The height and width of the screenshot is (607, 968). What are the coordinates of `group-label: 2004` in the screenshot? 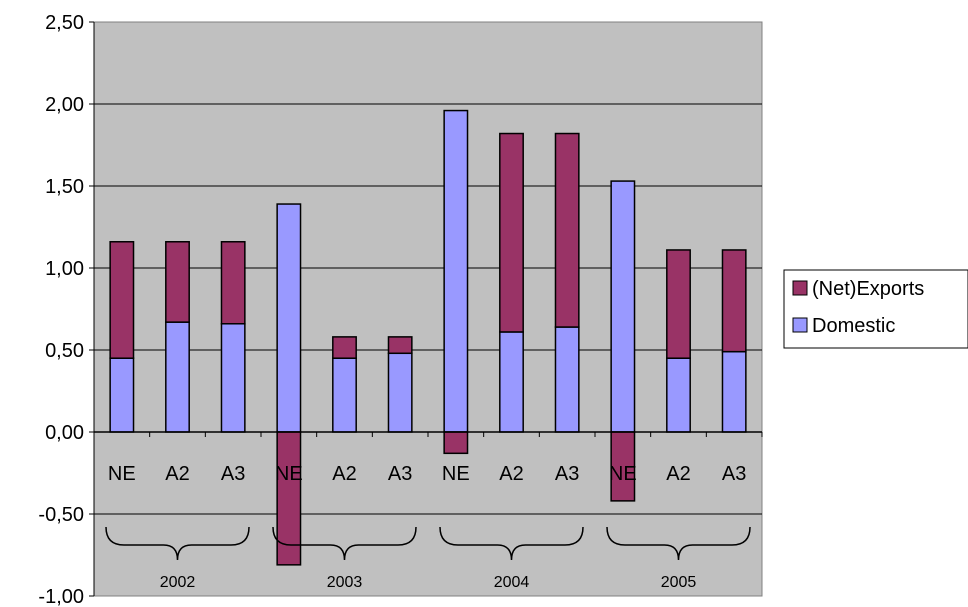 It's located at (512, 582).